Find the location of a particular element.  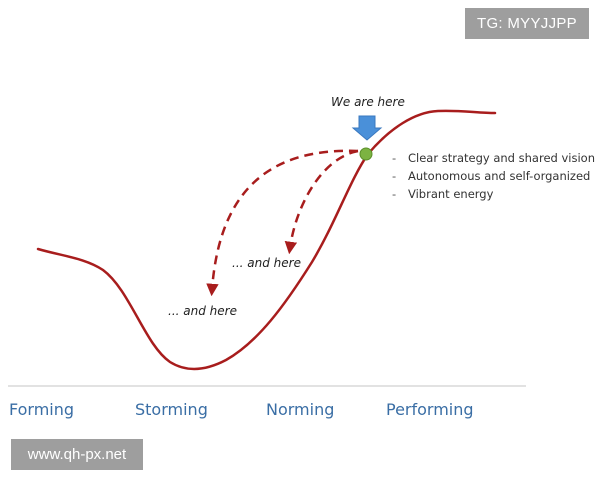

stage-label-norming: Norming is located at coordinates (300, 409).